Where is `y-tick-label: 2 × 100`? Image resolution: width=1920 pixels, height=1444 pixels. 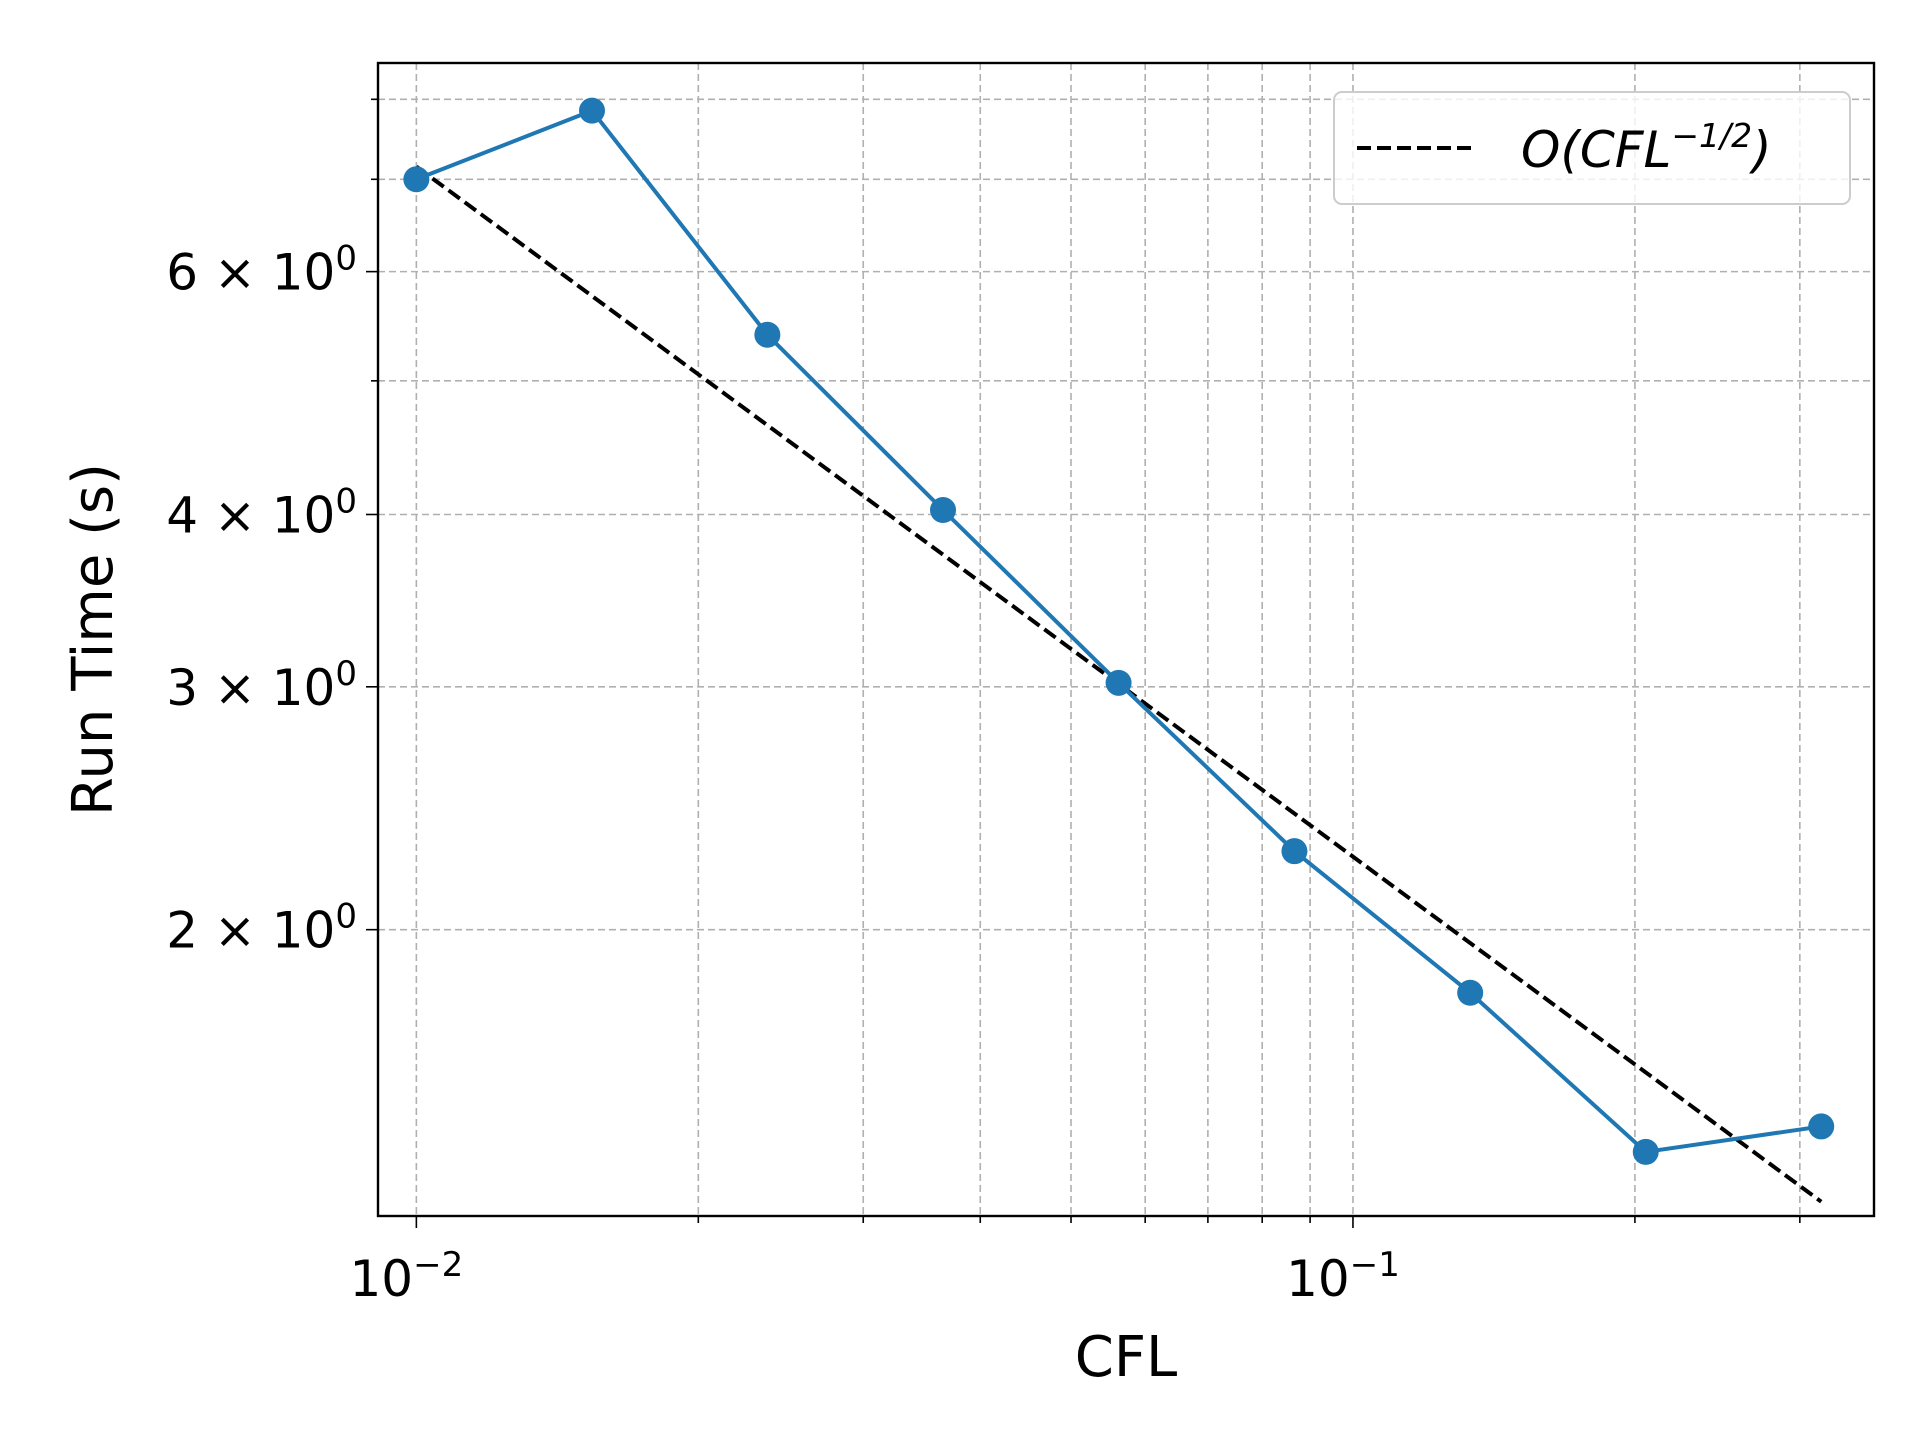 y-tick-label: 2 × 100 is located at coordinates (261, 928).